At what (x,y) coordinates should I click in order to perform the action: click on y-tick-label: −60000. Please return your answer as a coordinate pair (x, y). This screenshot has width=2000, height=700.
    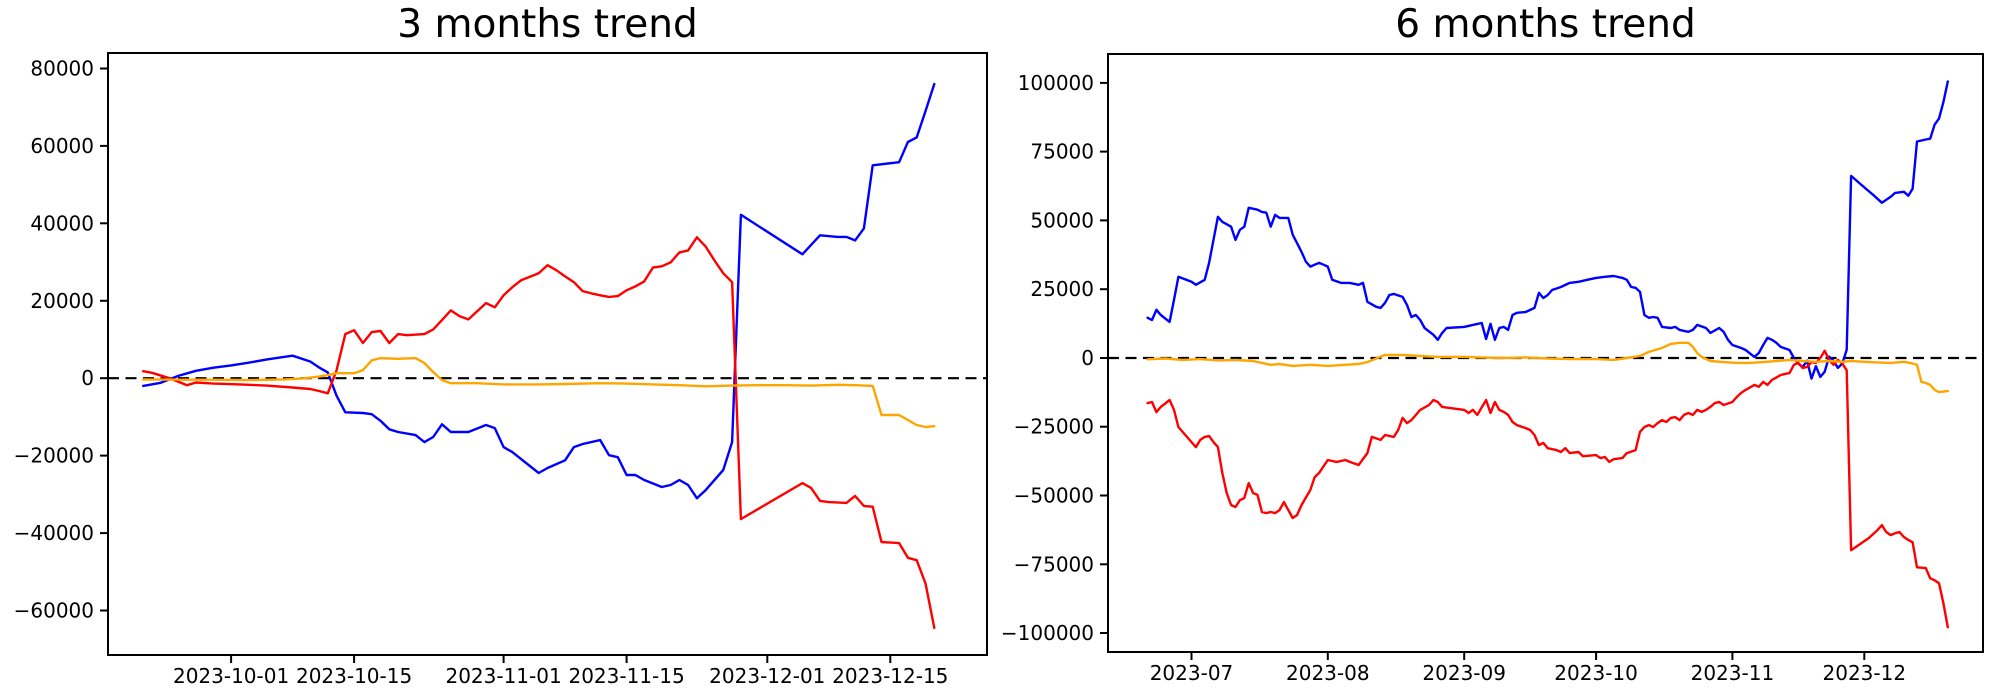
    Looking at the image, I should click on (54, 611).